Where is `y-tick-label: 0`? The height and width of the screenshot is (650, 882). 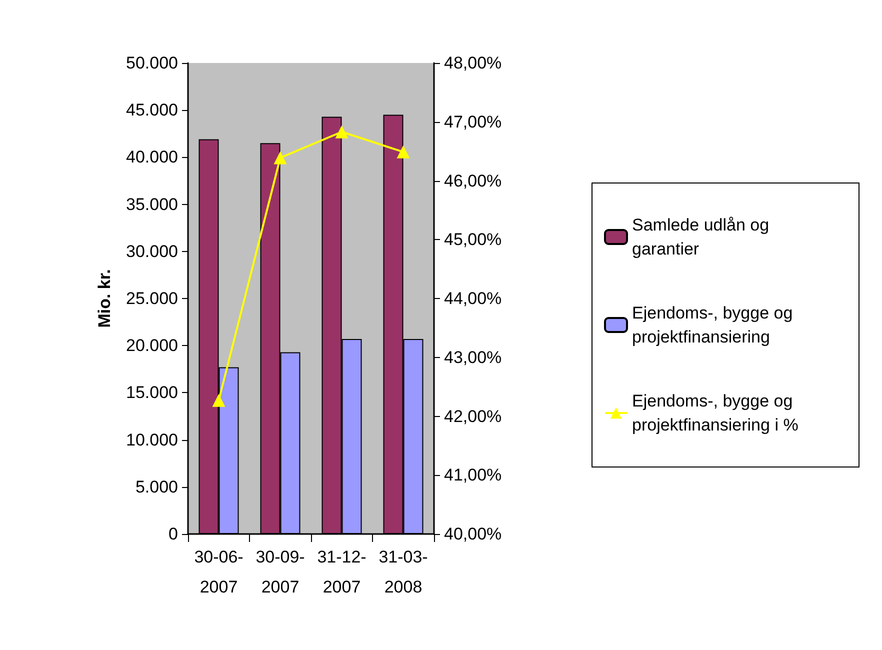 y-tick-label: 0 is located at coordinates (173, 534).